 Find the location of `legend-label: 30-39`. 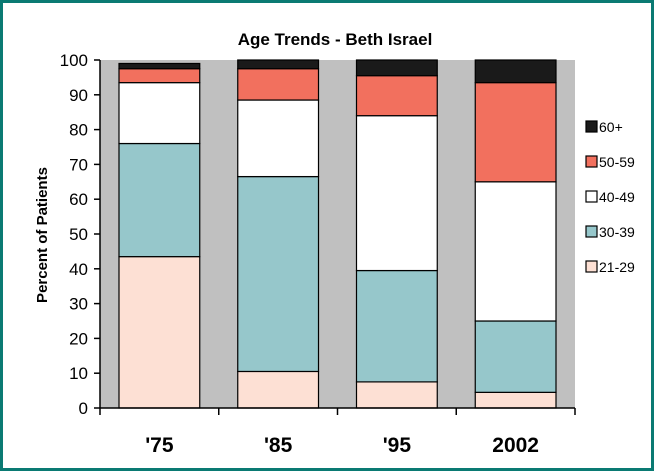

legend-label: 30-39 is located at coordinates (617, 232).